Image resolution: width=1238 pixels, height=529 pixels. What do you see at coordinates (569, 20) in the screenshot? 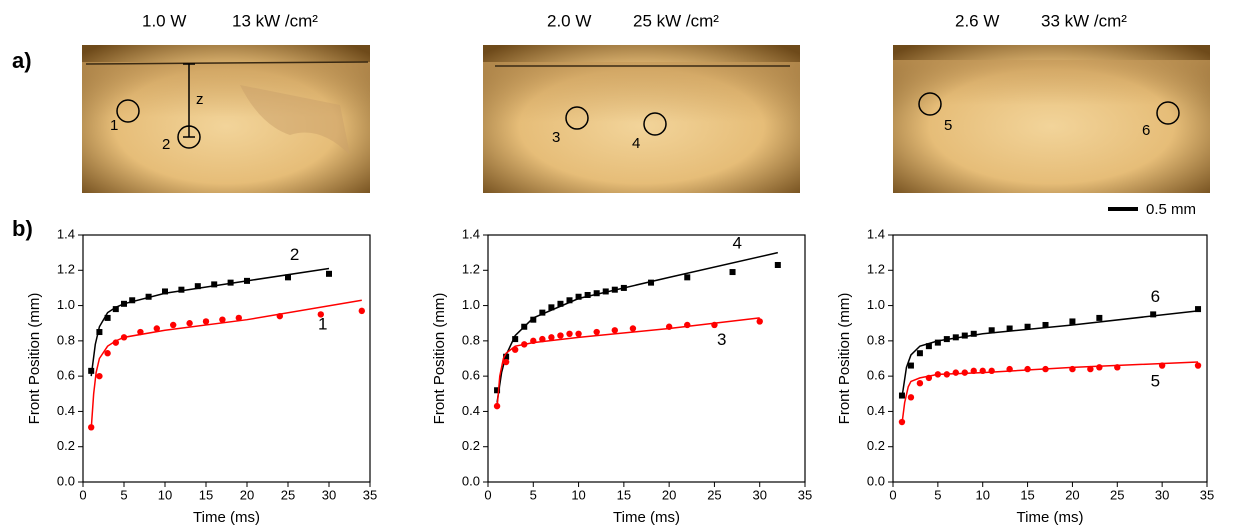
I see `photo-power: 2.0 W` at bounding box center [569, 20].